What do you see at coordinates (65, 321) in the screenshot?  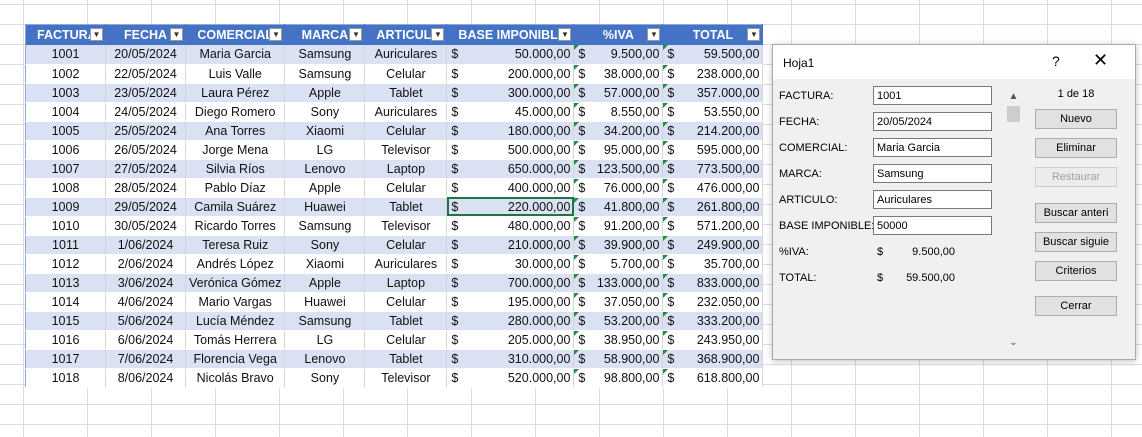 I see `factura-cell: 1015` at bounding box center [65, 321].